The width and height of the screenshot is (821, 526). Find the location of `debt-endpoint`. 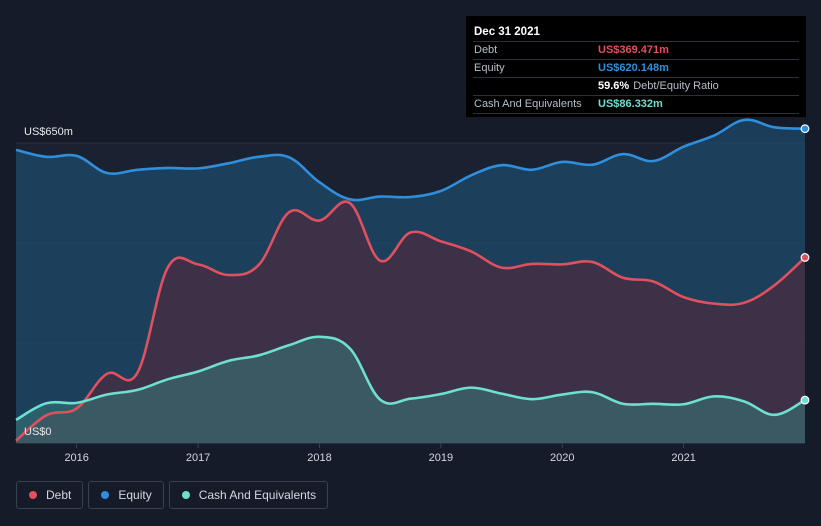

debt-endpoint is located at coordinates (805, 257).